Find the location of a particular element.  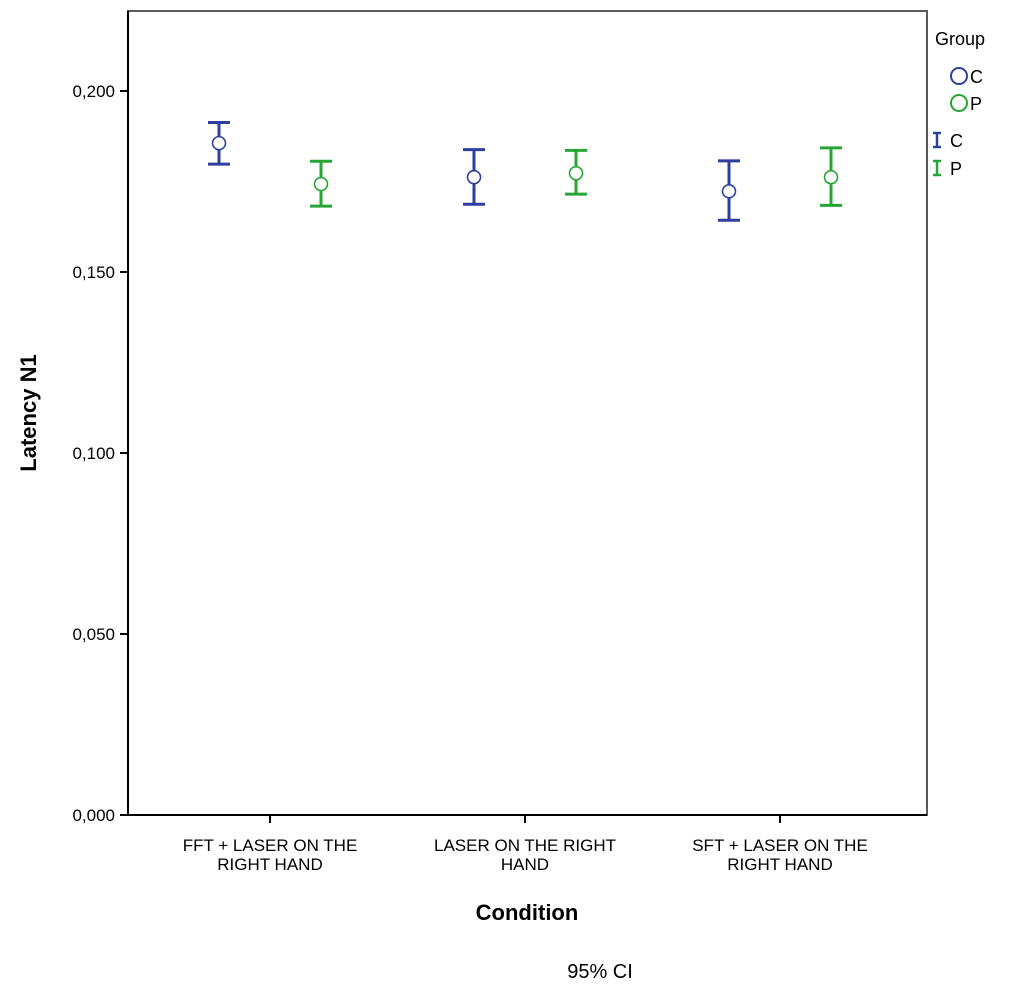

footnote-ci: 95% CI is located at coordinates (600, 972).